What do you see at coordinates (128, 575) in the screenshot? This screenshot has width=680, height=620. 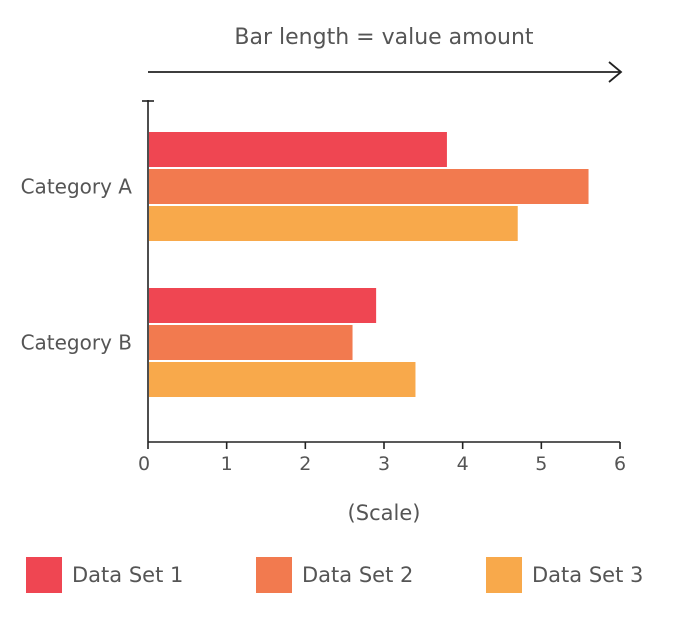 I see `legend-label: Data Set 1` at bounding box center [128, 575].